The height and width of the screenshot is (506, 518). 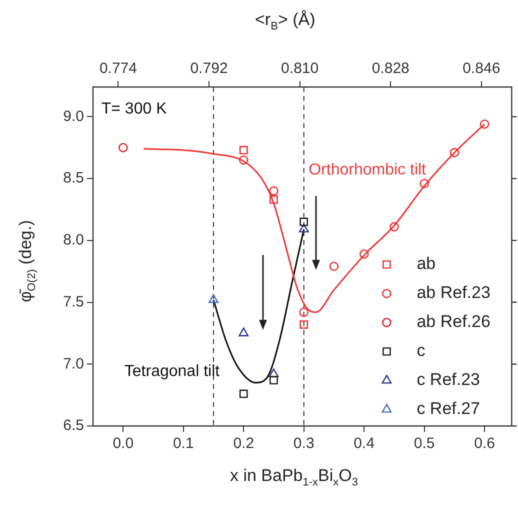 What do you see at coordinates (243, 443) in the screenshot?
I see `x-tick-label: 0.2` at bounding box center [243, 443].